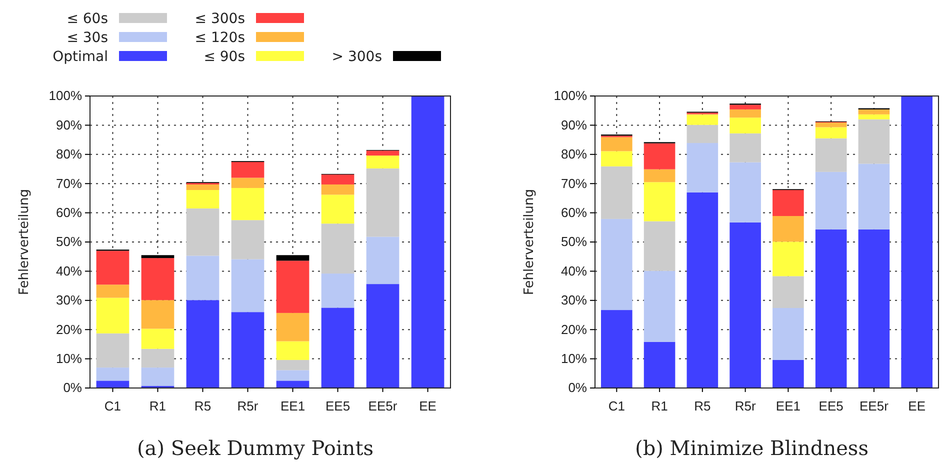  I want to click on x-tick-label: EE5, so click(337, 406).